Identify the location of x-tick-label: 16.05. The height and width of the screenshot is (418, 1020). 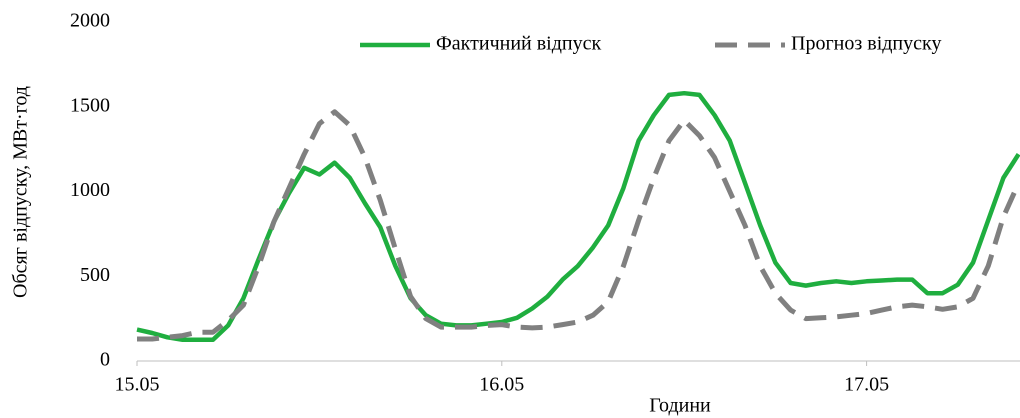
(501, 385).